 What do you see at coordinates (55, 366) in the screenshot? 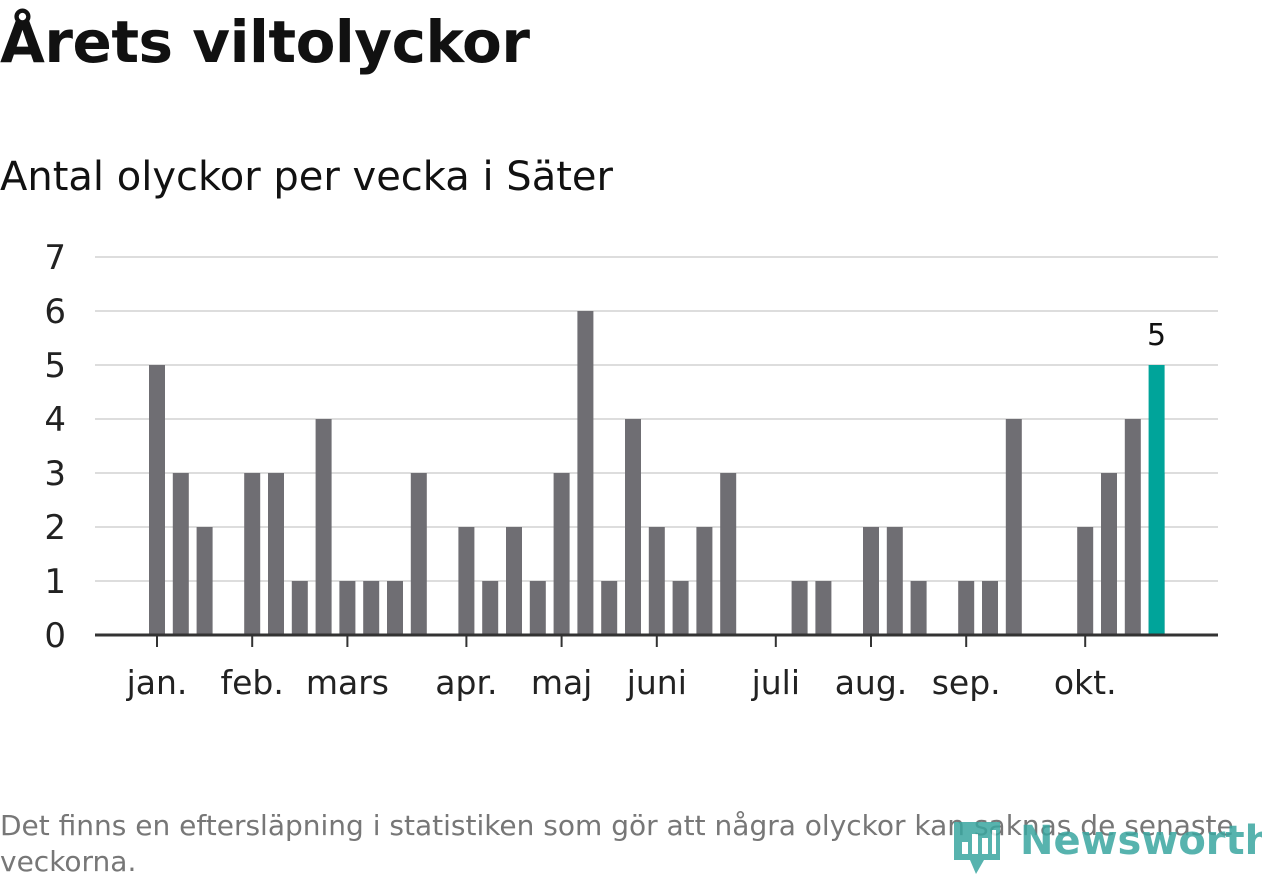
I see `y-tick-label: 5` at bounding box center [55, 366].